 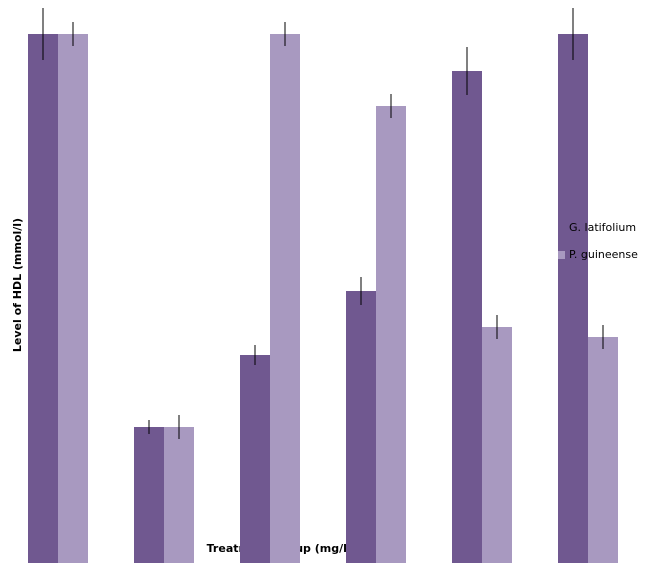 What do you see at coordinates (17, 285) in the screenshot?
I see `y-axis-label: Level of HDL (mmol/l)` at bounding box center [17, 285].